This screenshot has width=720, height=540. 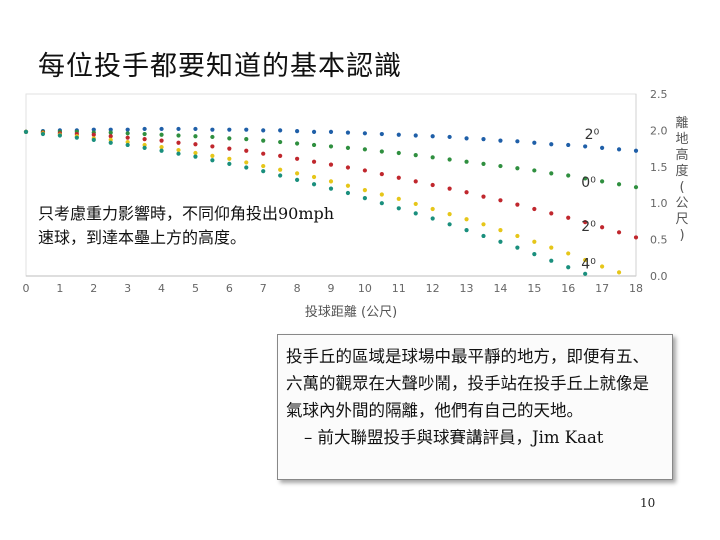 I want to click on x-tick-label: 12, so click(x=433, y=288).